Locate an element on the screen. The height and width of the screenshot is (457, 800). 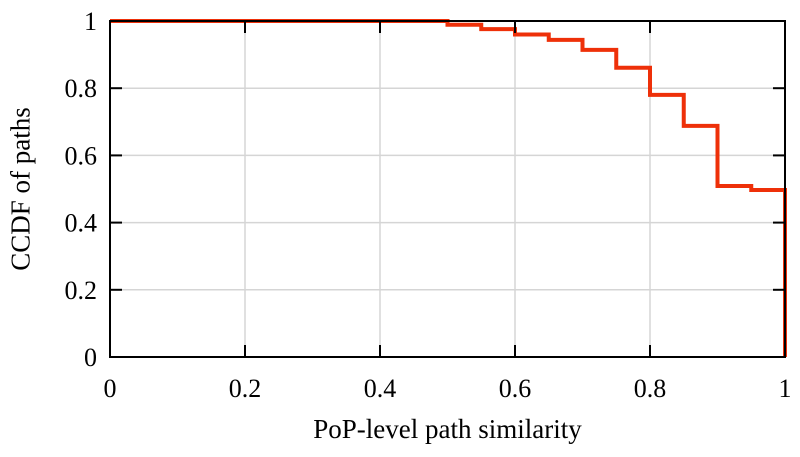
x-tick-label: 1 is located at coordinates (785, 388).